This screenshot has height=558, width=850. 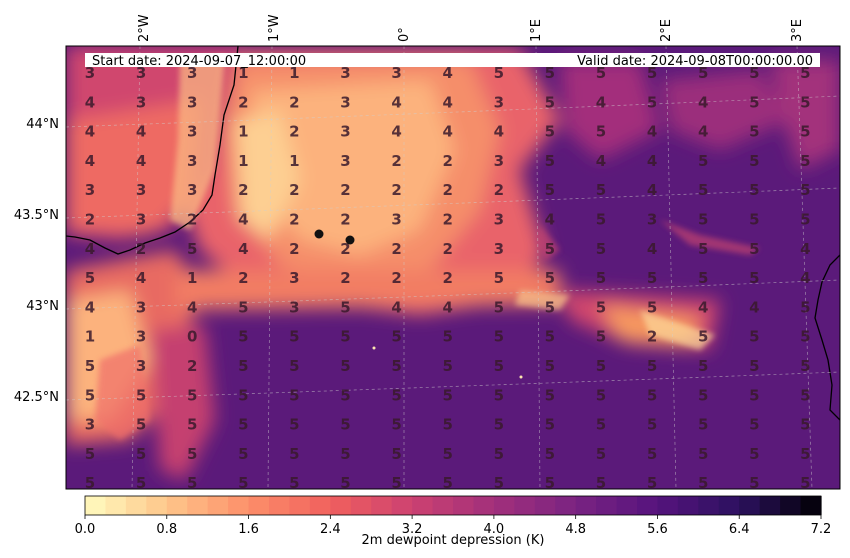 I want to click on grid-value: 0, so click(x=192, y=337).